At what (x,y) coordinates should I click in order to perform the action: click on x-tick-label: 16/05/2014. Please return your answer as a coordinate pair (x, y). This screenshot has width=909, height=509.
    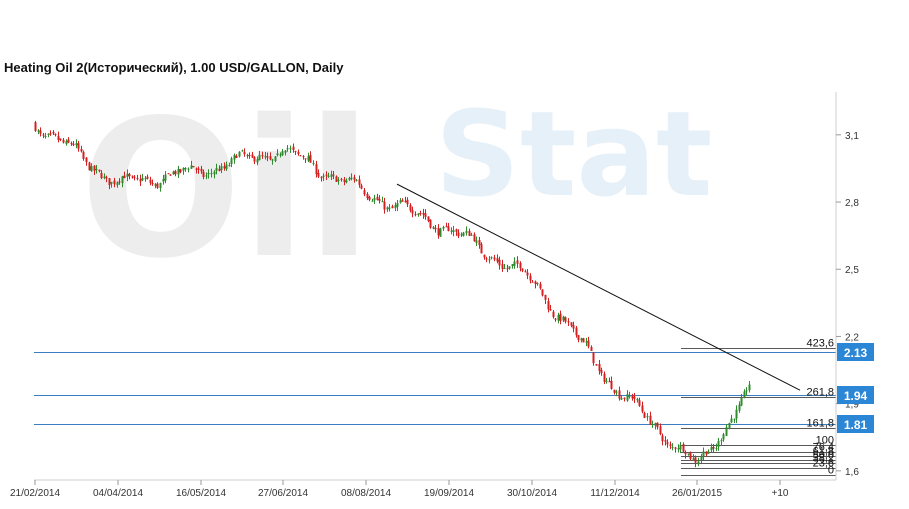
    Looking at the image, I should click on (201, 493).